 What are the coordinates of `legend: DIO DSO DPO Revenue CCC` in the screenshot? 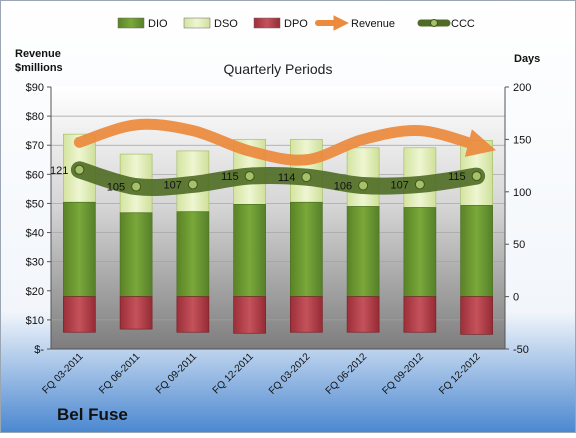 It's located at (296, 23).